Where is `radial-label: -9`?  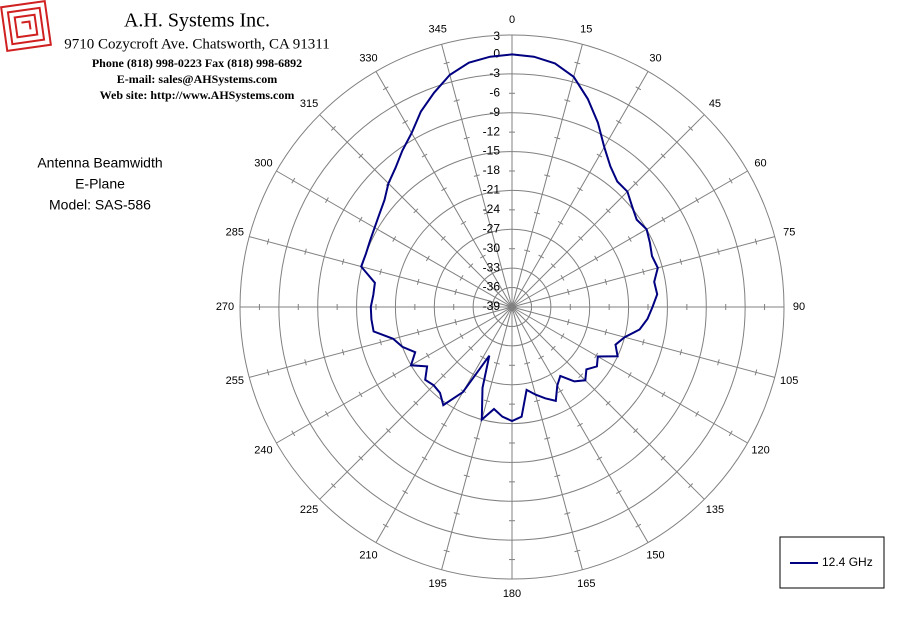
radial-label: -9 is located at coordinates (494, 112).